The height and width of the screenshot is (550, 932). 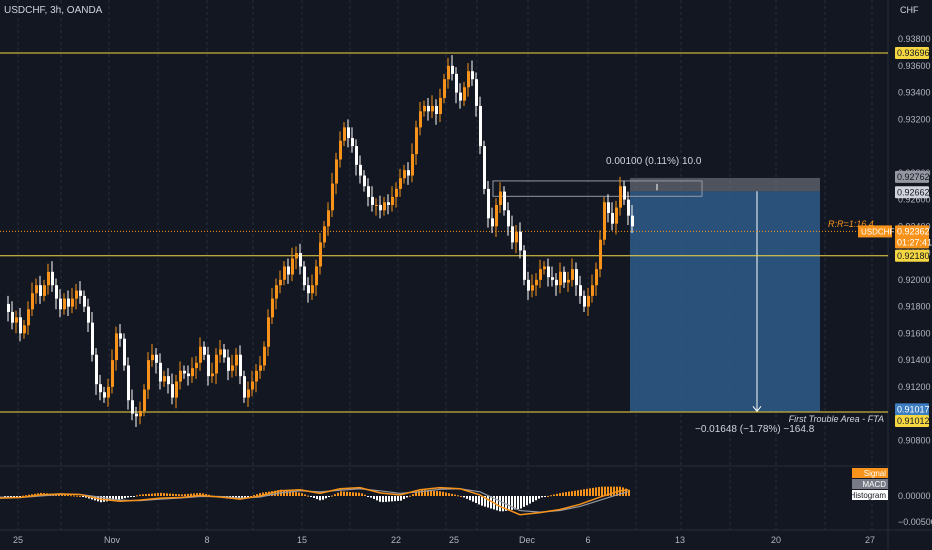 I want to click on price-tick-label: 0.91800, so click(x=914, y=307).